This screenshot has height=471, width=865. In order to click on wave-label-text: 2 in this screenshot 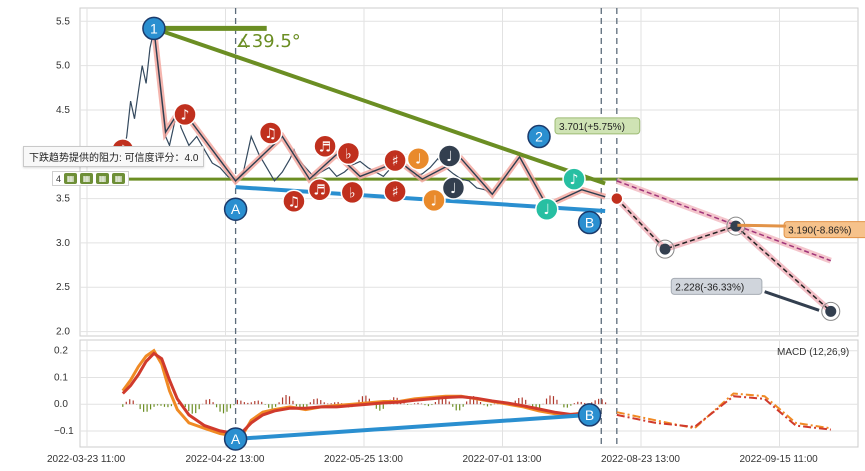, I will do `click(539, 137)`.